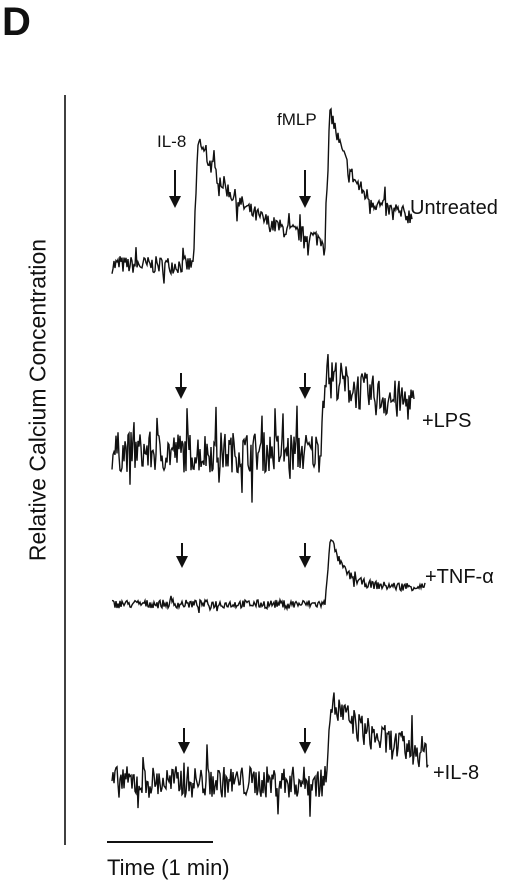 The image size is (520, 895). I want to click on stimulus-label-fmlp: fMLP, so click(297, 119).